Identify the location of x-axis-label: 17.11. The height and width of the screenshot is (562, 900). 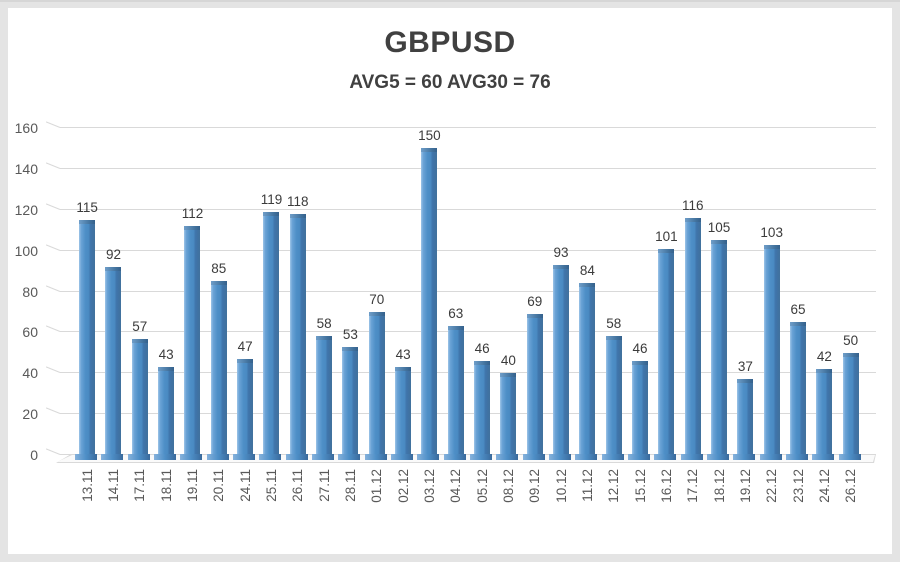
(140, 485).